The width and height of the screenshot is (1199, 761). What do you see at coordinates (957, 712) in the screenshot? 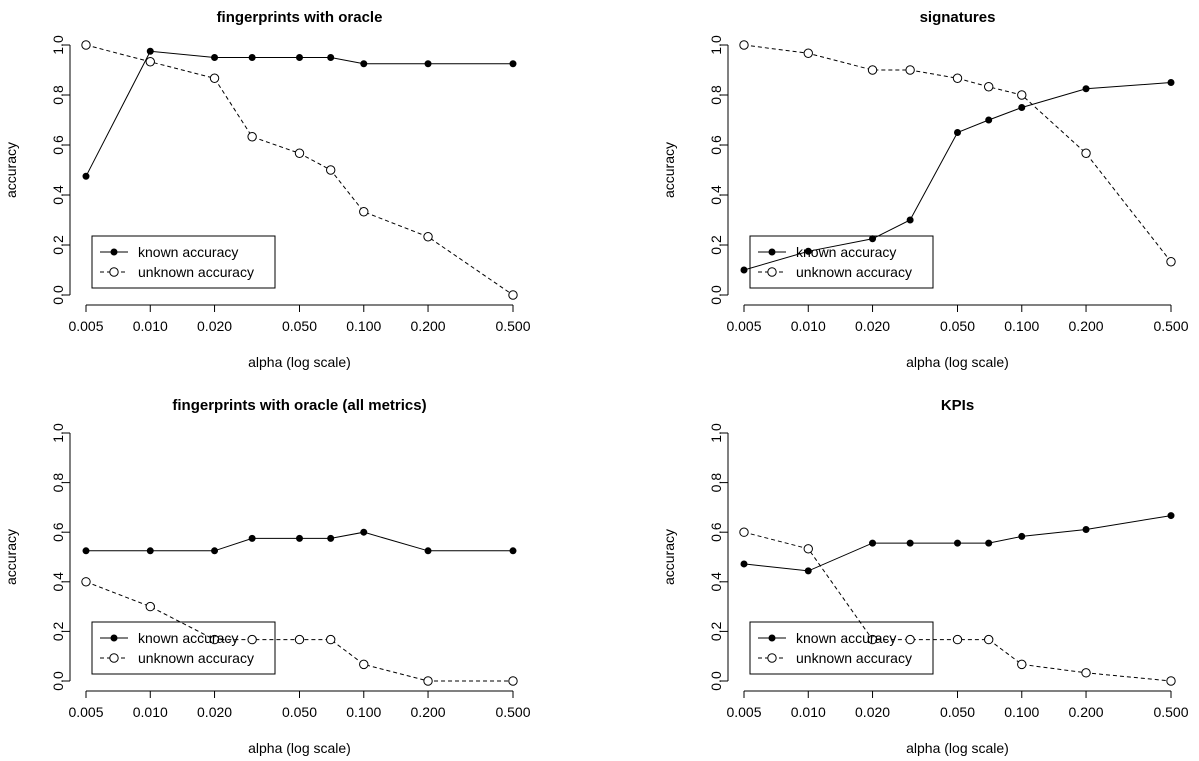
I see `x-tick-label: 0.050` at bounding box center [957, 712].